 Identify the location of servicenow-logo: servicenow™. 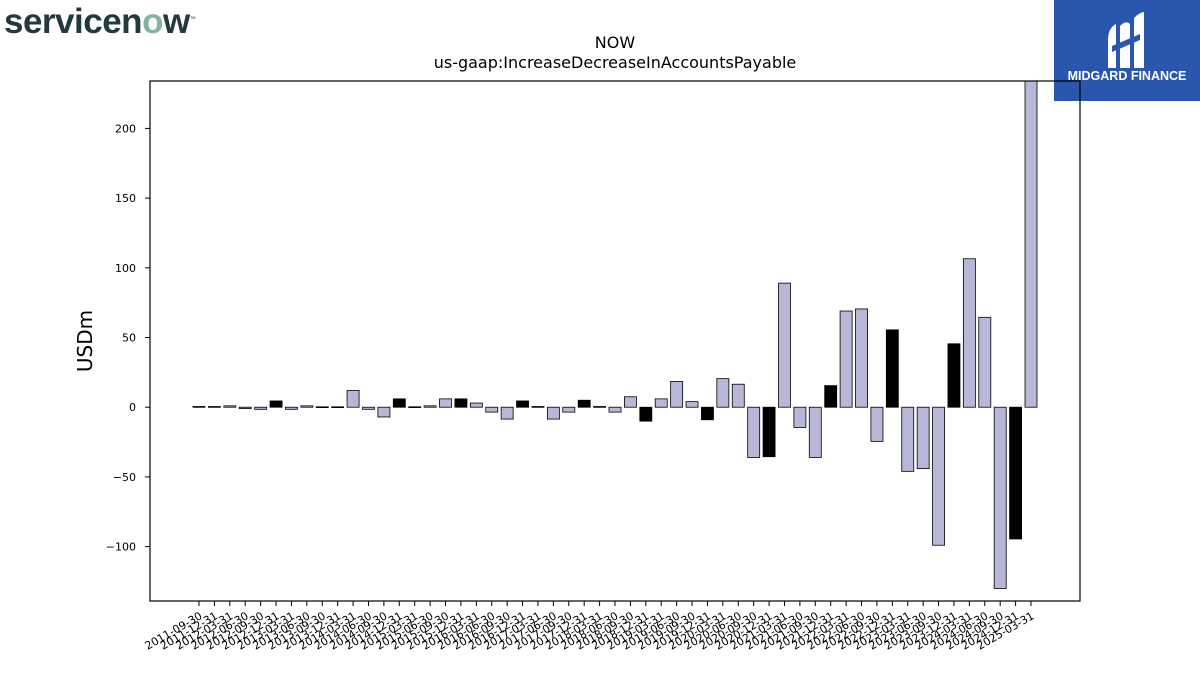
(100, 22).